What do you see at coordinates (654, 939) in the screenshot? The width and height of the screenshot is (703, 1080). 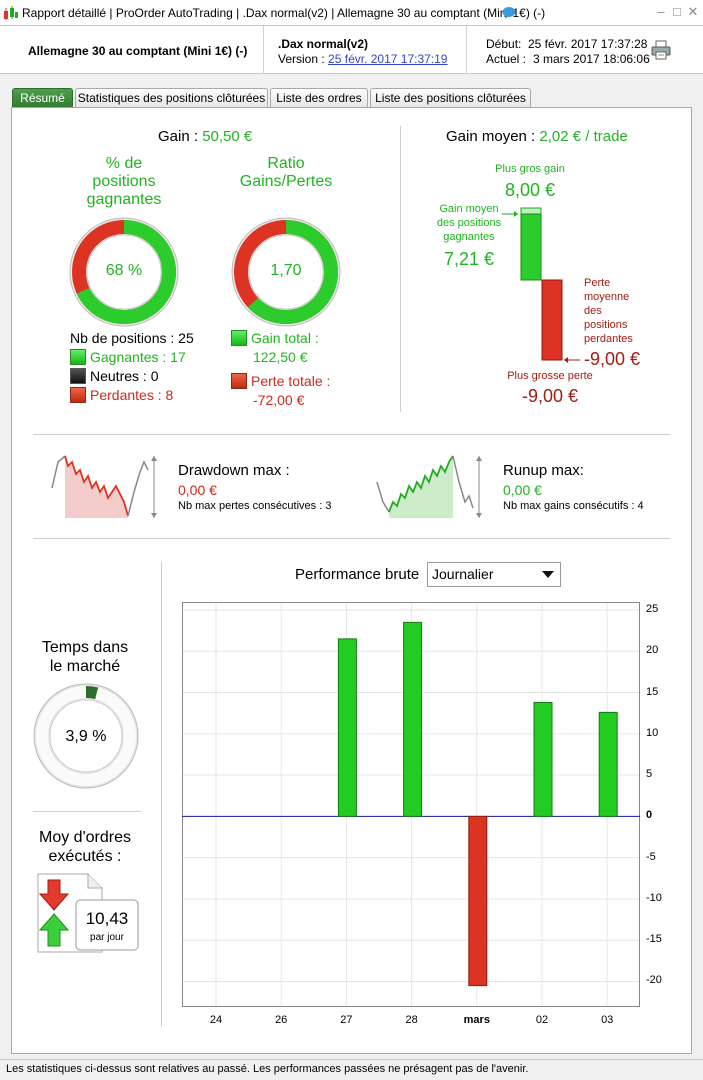 I see `y-tick-label: -15` at bounding box center [654, 939].